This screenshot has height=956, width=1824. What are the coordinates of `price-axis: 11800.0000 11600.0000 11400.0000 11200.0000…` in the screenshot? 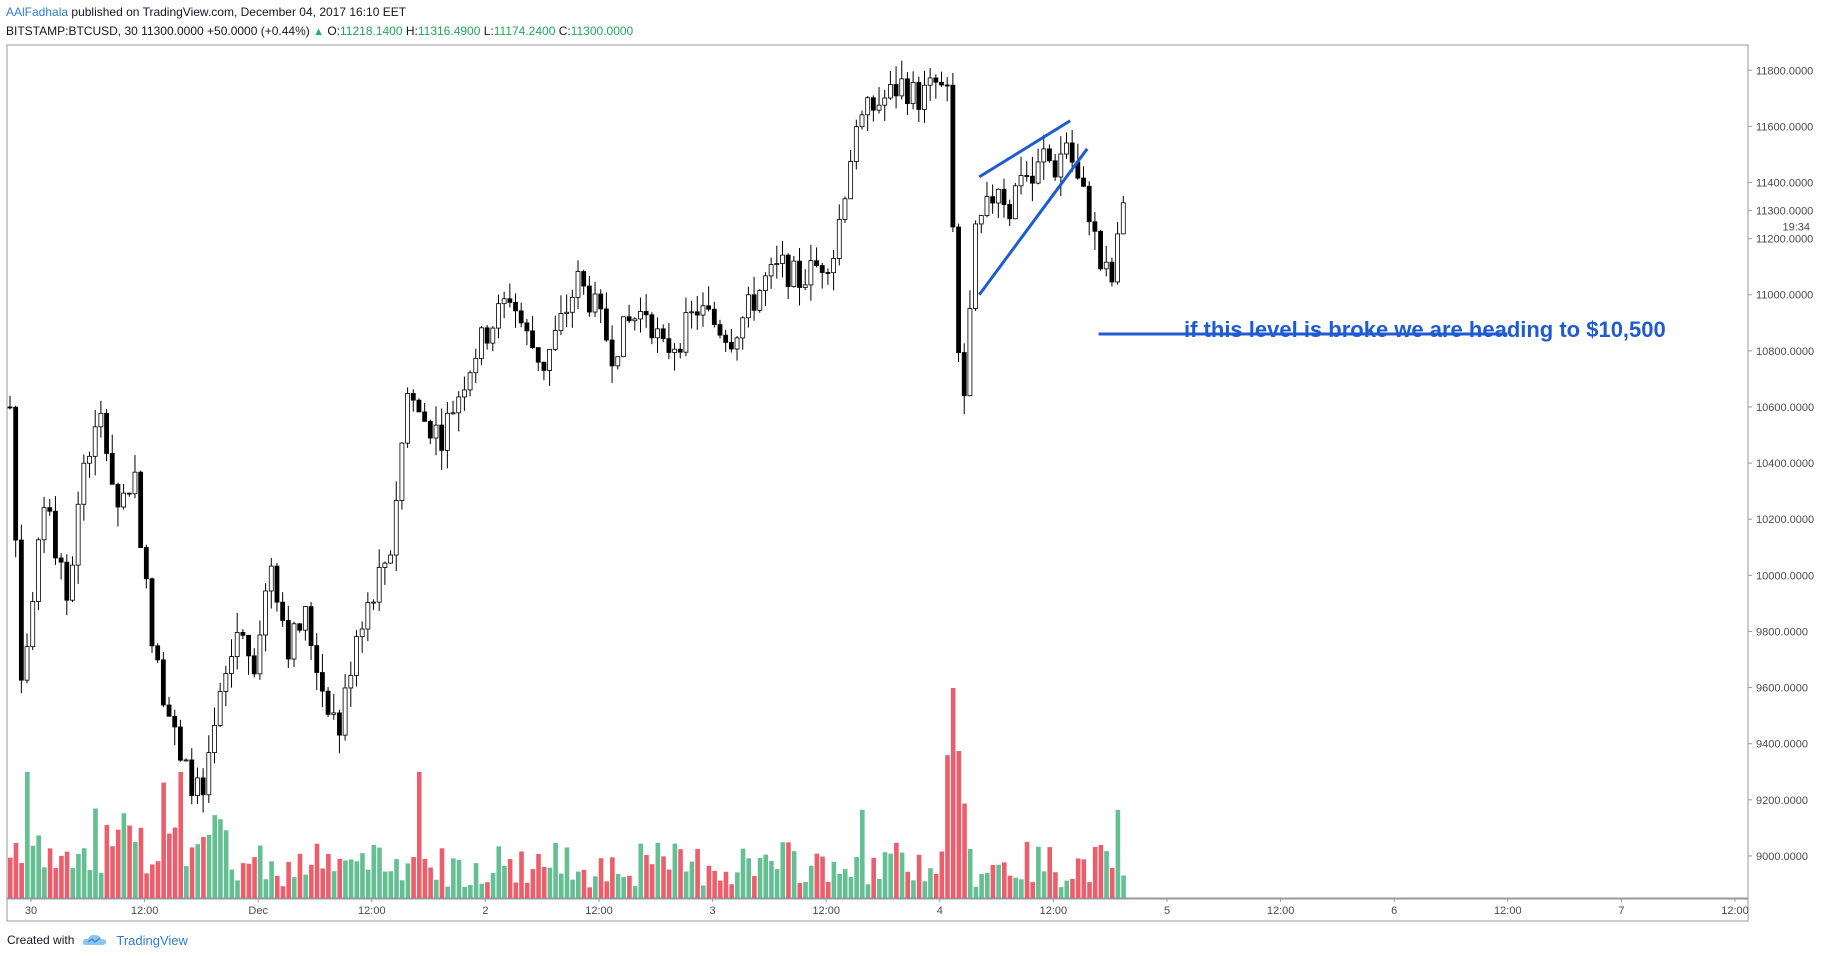 It's located at (1781, 464).